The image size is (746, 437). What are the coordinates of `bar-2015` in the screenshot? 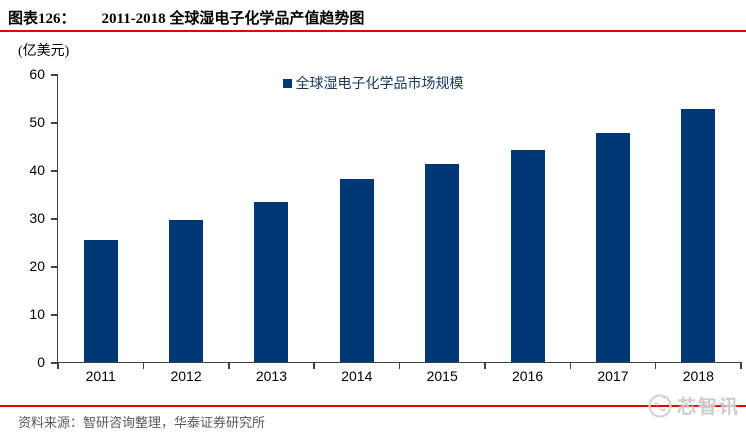 It's located at (442, 262).